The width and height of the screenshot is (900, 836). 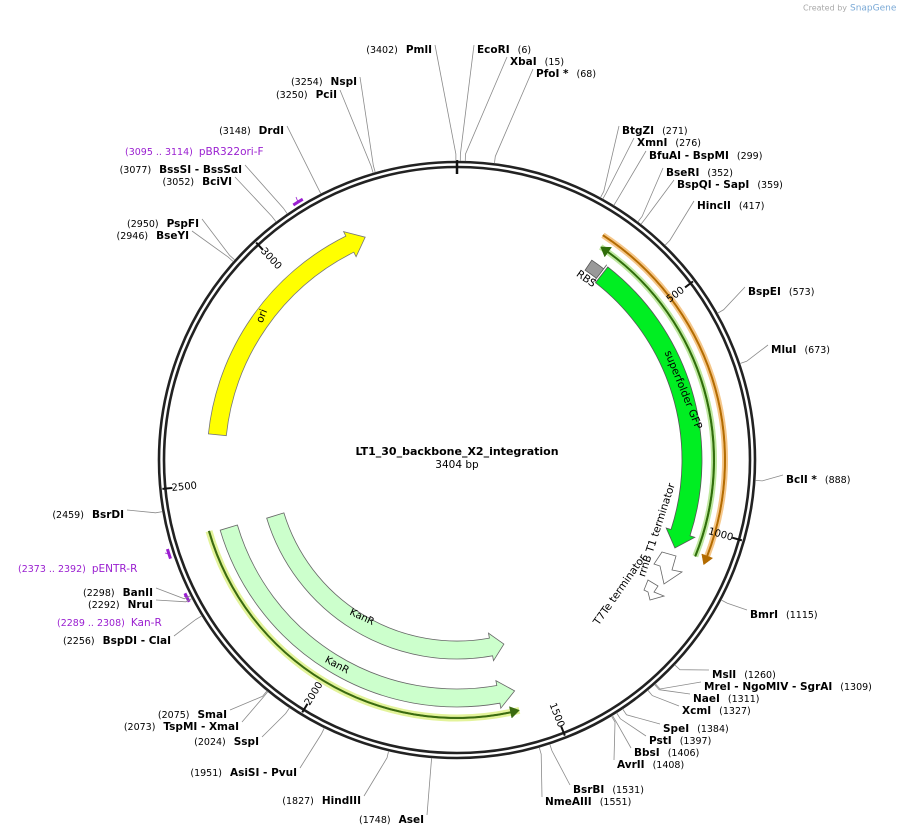 What do you see at coordinates (588, 790) in the screenshot?
I see `site-name: BsrBI` at bounding box center [588, 790].